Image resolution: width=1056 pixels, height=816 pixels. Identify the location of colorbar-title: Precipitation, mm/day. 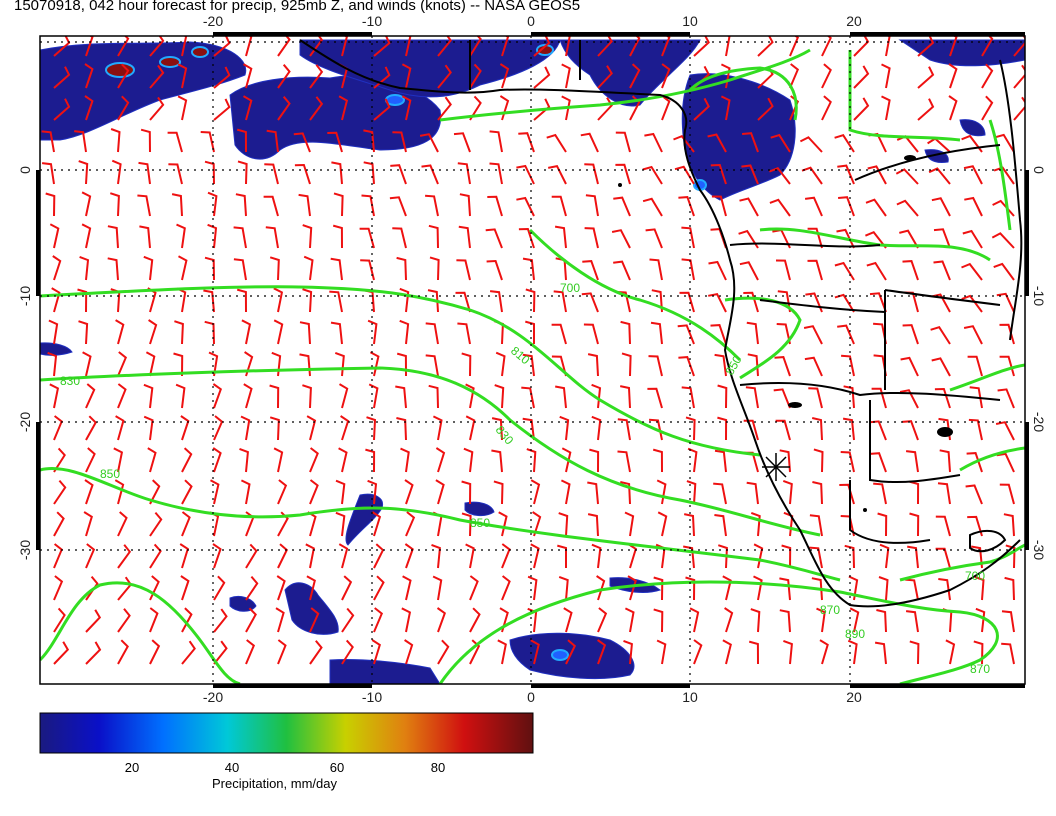
(274, 783).